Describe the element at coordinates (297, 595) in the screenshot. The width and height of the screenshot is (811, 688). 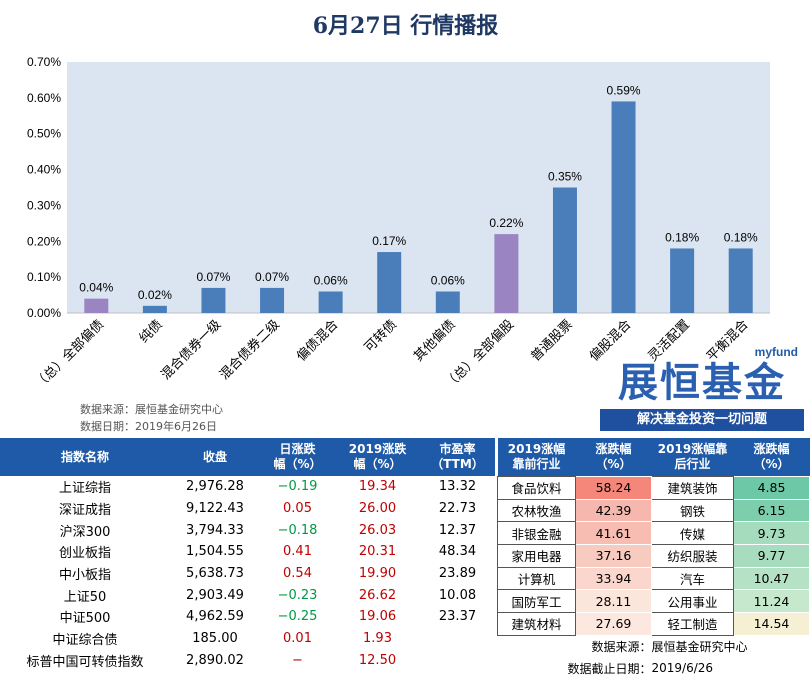
I see `table-cell: −0.23` at that location.